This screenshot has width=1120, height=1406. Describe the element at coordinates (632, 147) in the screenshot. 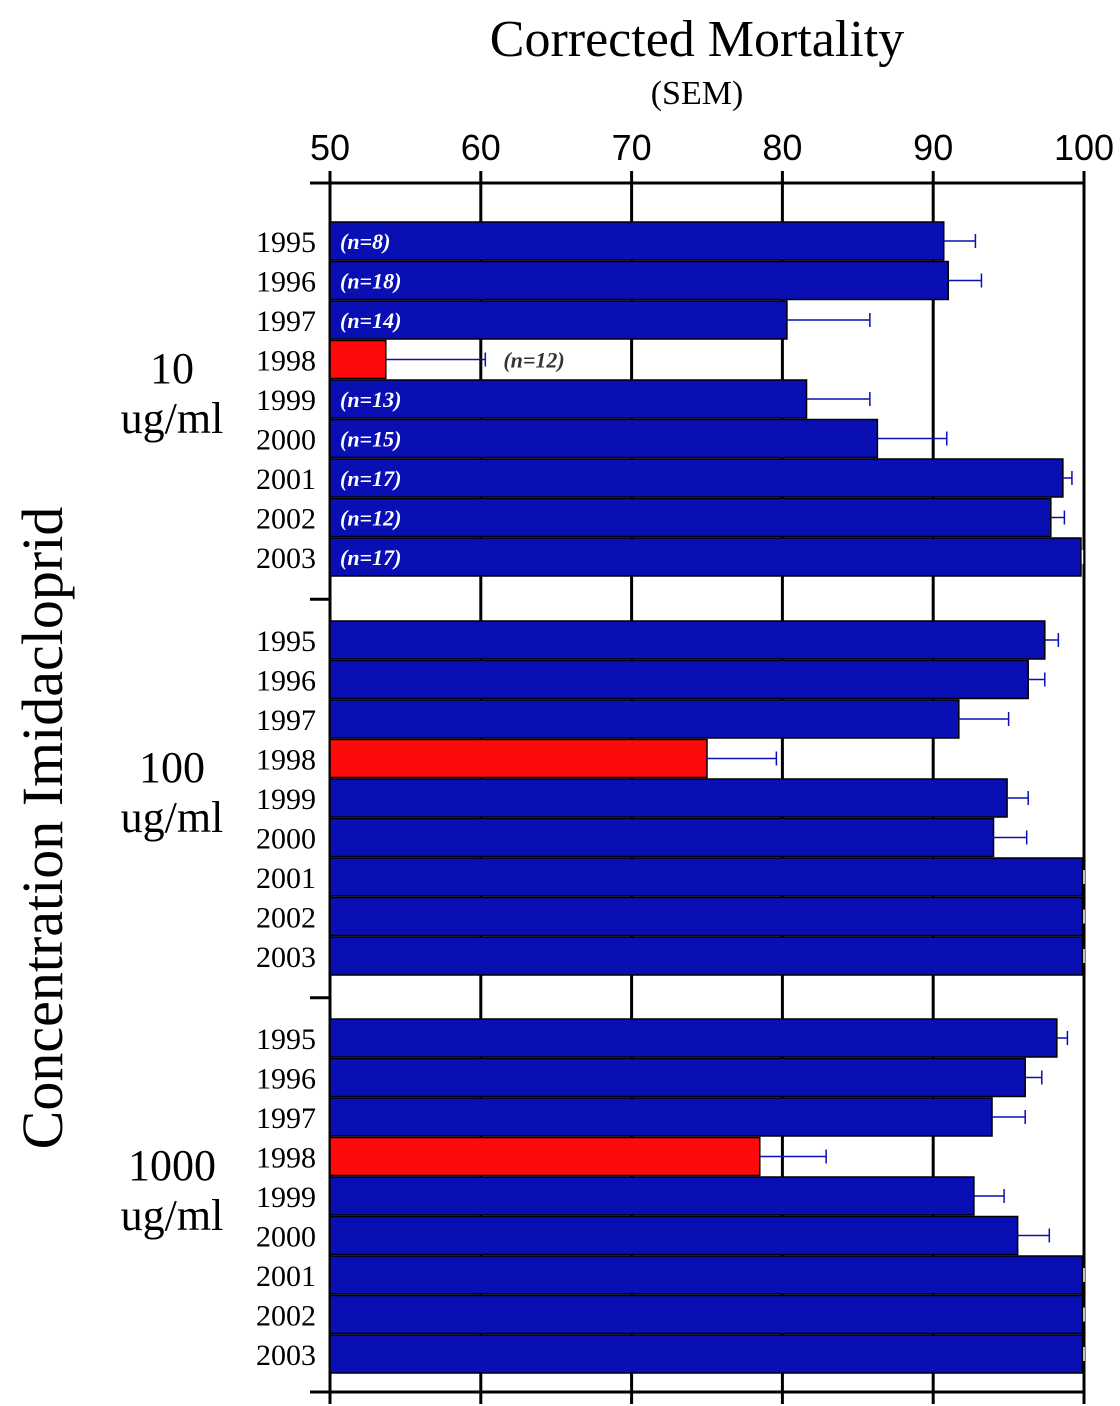

I see `x-tick-label: 70` at that location.